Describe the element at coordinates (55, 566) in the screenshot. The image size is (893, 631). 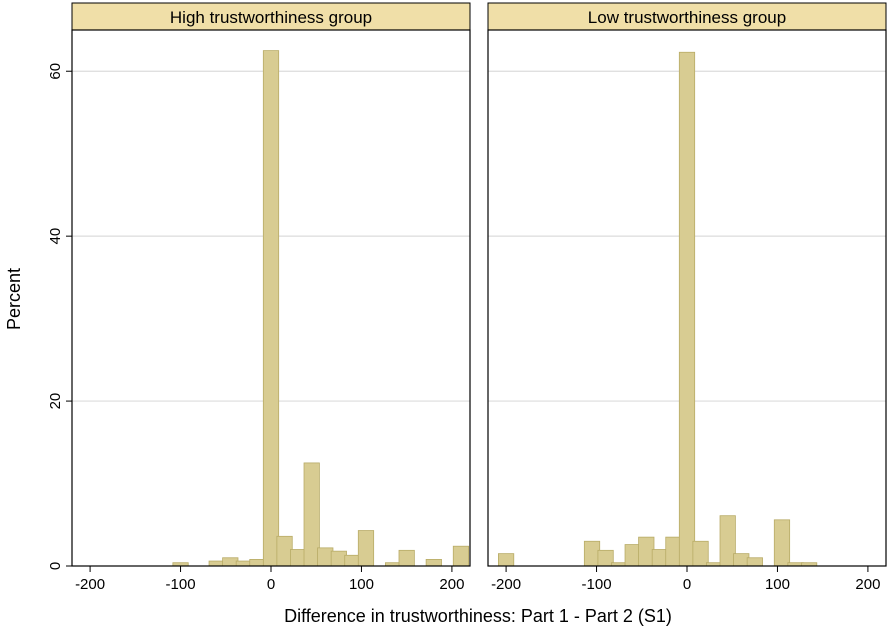
I see `y-tick-label: 0` at that location.